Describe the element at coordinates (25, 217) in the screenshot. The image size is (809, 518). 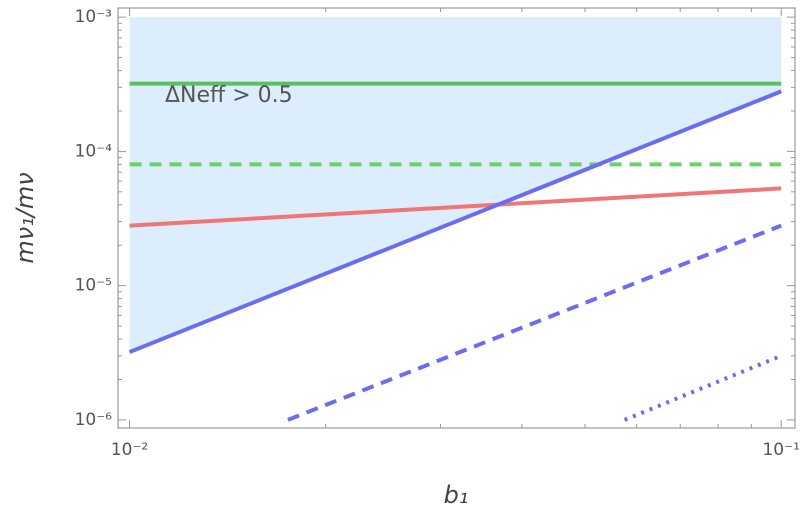
I see `y-axis-label: mν₁/mν` at that location.